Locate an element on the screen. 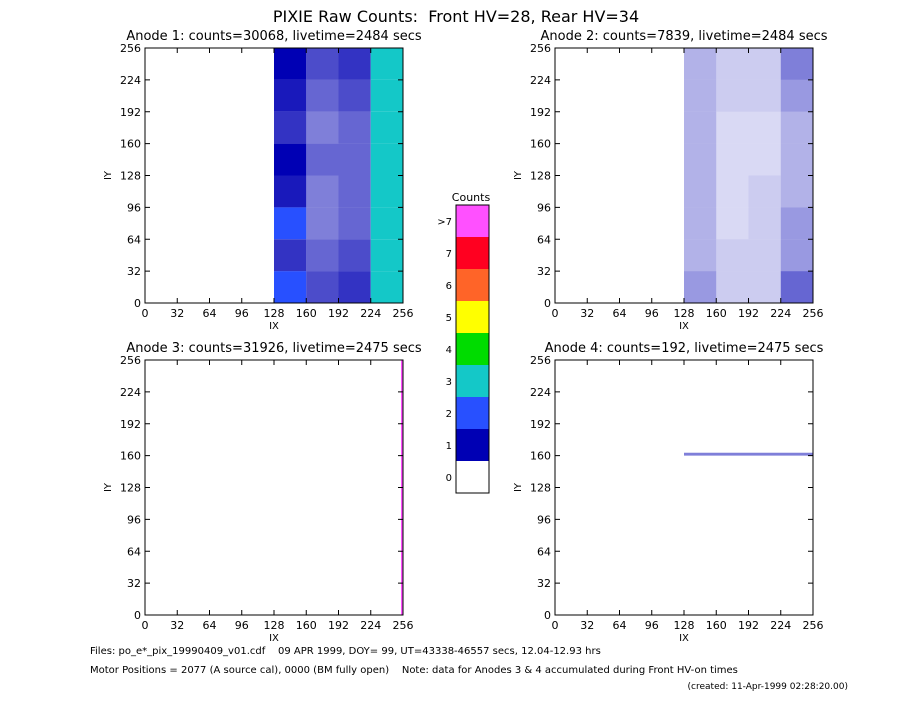 Image resolution: width=913 pixels, height=705 pixels. colorbar-label: 7 is located at coordinates (449, 254).